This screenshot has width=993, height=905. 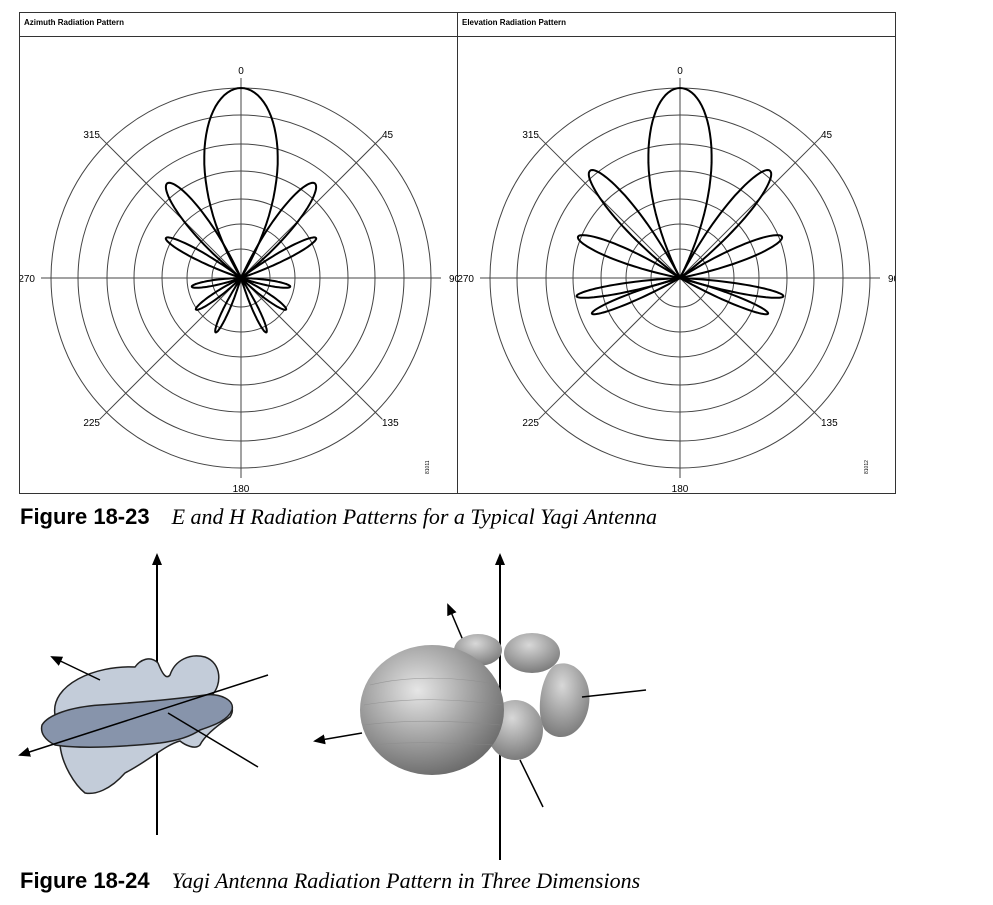 I want to click on x-axis-arrow, so click(x=338, y=737).